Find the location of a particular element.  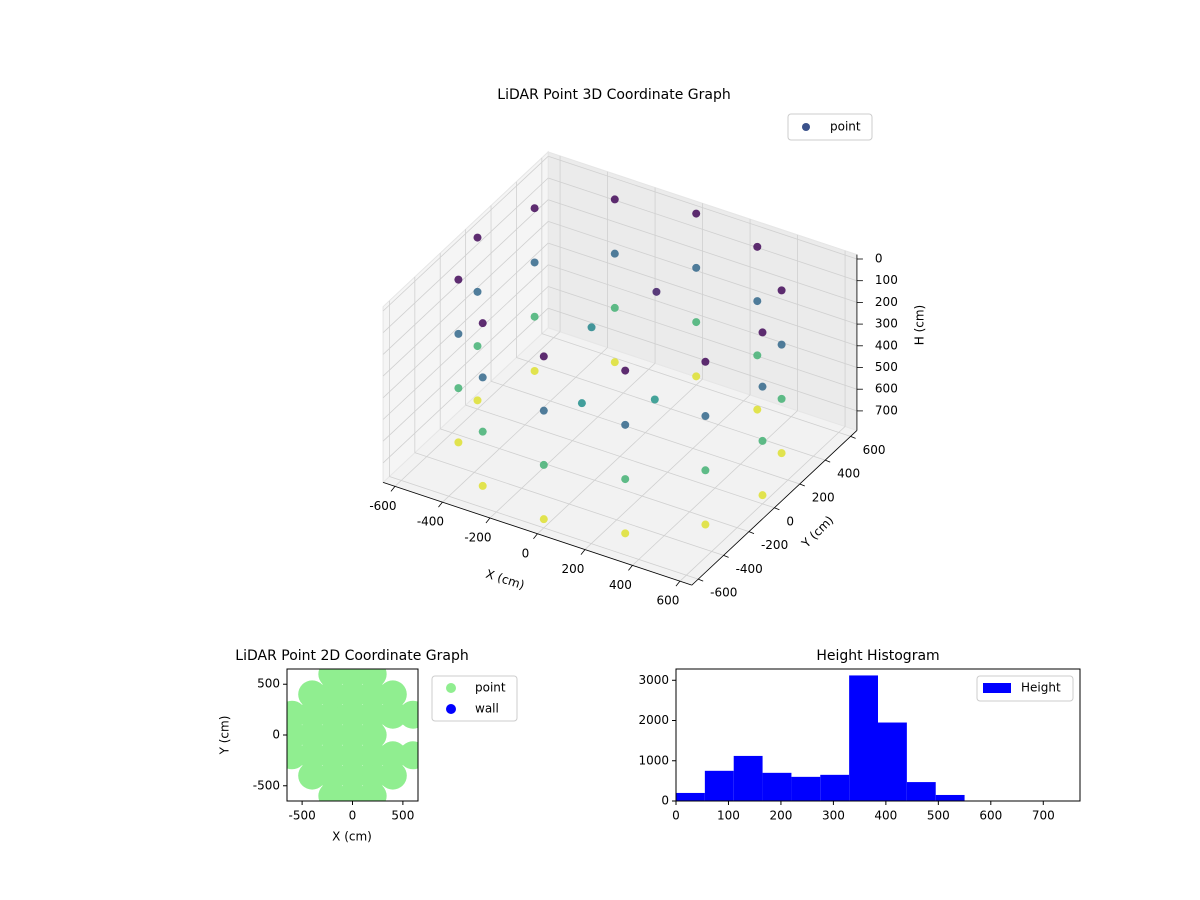

chart-title: LiDAR Point 2D Coordinate Graph is located at coordinates (351, 656).